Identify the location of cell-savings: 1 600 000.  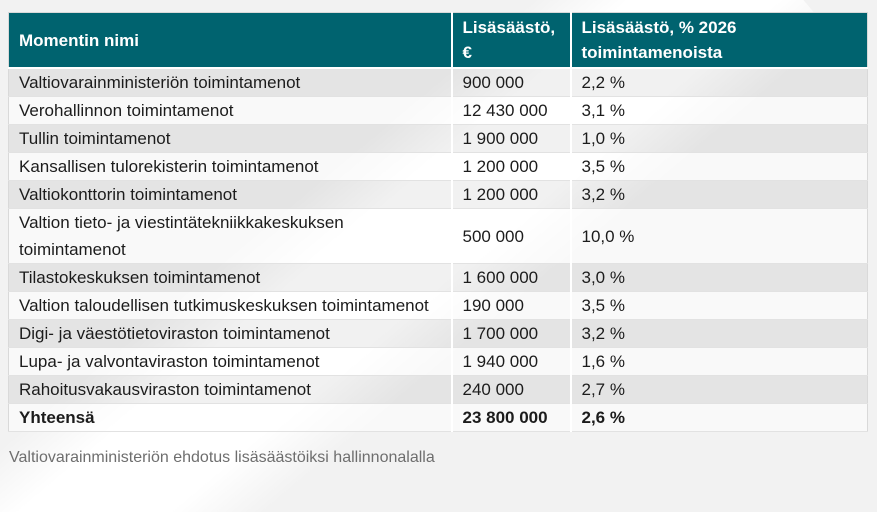
(510, 277).